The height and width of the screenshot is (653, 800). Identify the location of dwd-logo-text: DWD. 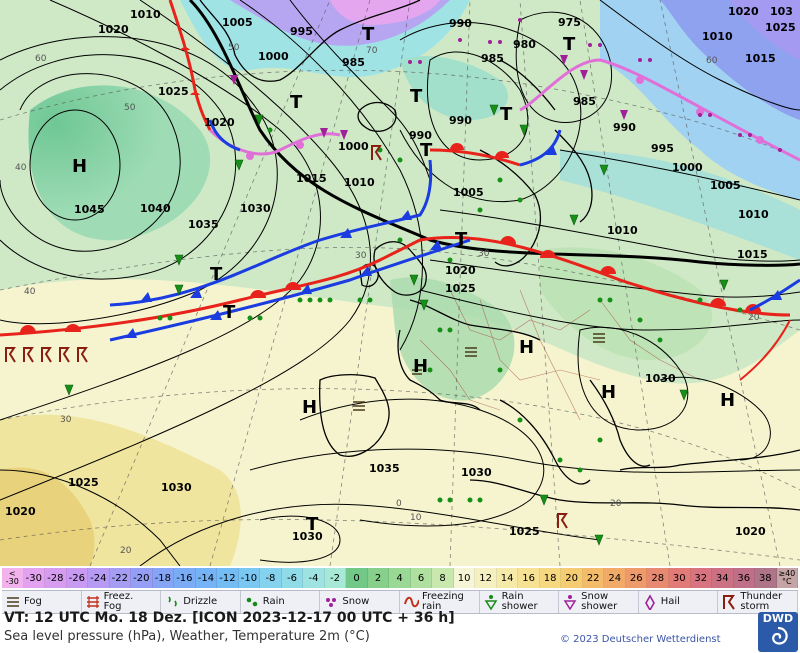
(778, 618).